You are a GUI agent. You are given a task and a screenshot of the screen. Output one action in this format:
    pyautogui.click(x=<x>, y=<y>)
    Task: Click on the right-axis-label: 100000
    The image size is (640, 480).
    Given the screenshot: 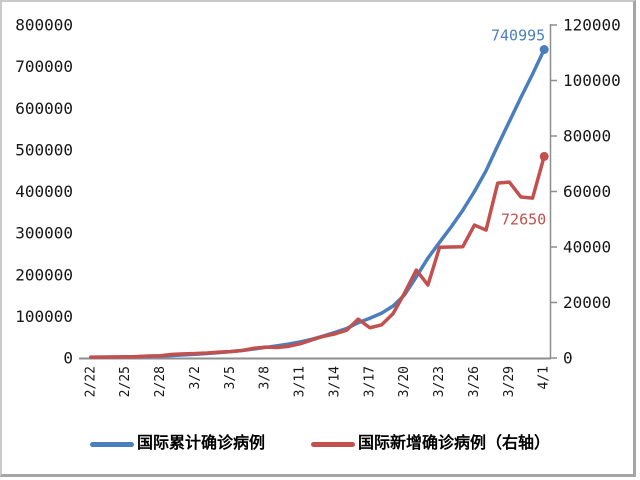 What is the action you would take?
    pyautogui.click(x=592, y=80)
    